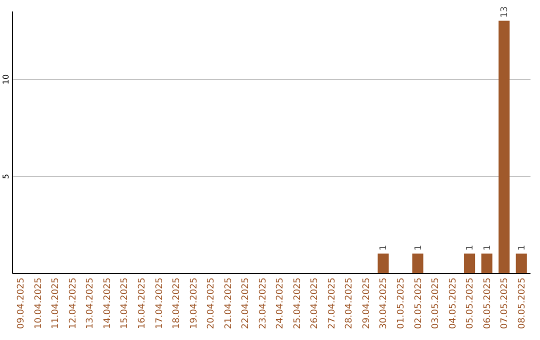 This screenshot has height=340, width=540. Describe the element at coordinates (177, 304) in the screenshot. I see `x-tick-label: 18.04.2025` at that location.